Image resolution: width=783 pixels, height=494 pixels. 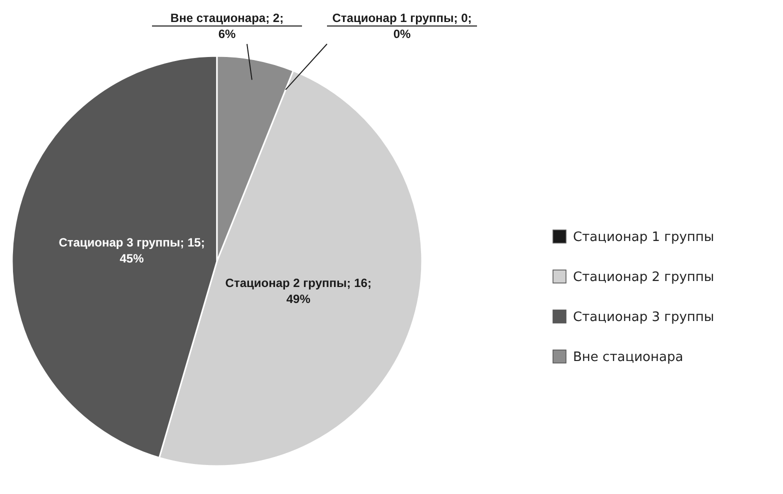 What do you see at coordinates (402, 18) in the screenshot?
I see `category-label: Стационар 1 группы; 0;` at bounding box center [402, 18].